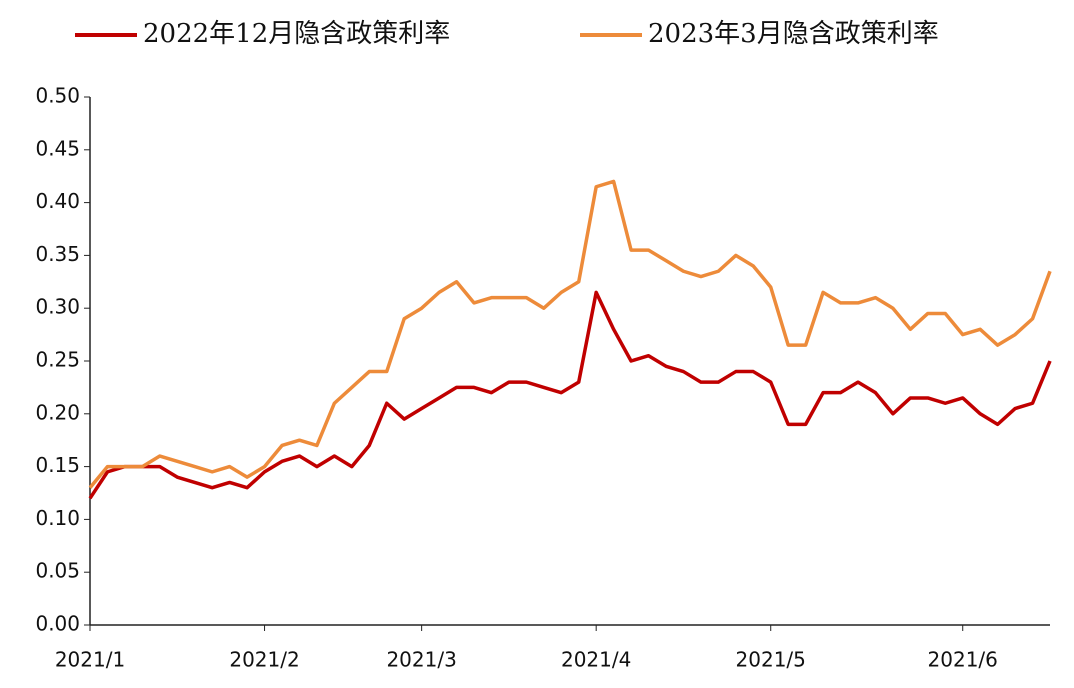 The width and height of the screenshot is (1074, 688). I want to click on y-tick-label: 0.35, so click(57, 254).